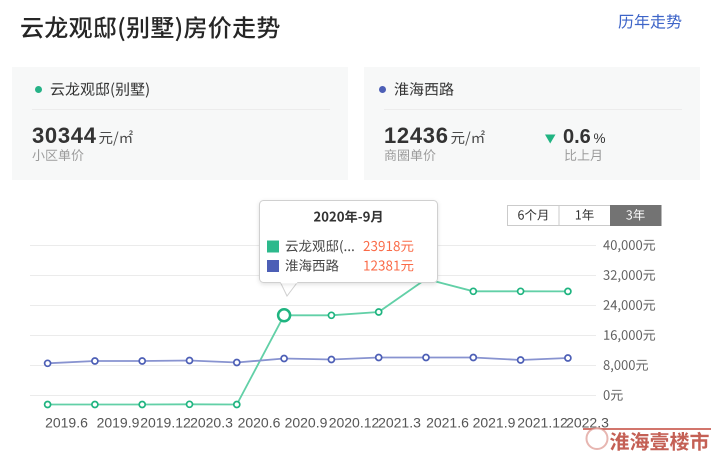 This screenshot has width=712, height=459. What do you see at coordinates (447, 423) in the screenshot?
I see `svg-text: 2021.6` at bounding box center [447, 423].